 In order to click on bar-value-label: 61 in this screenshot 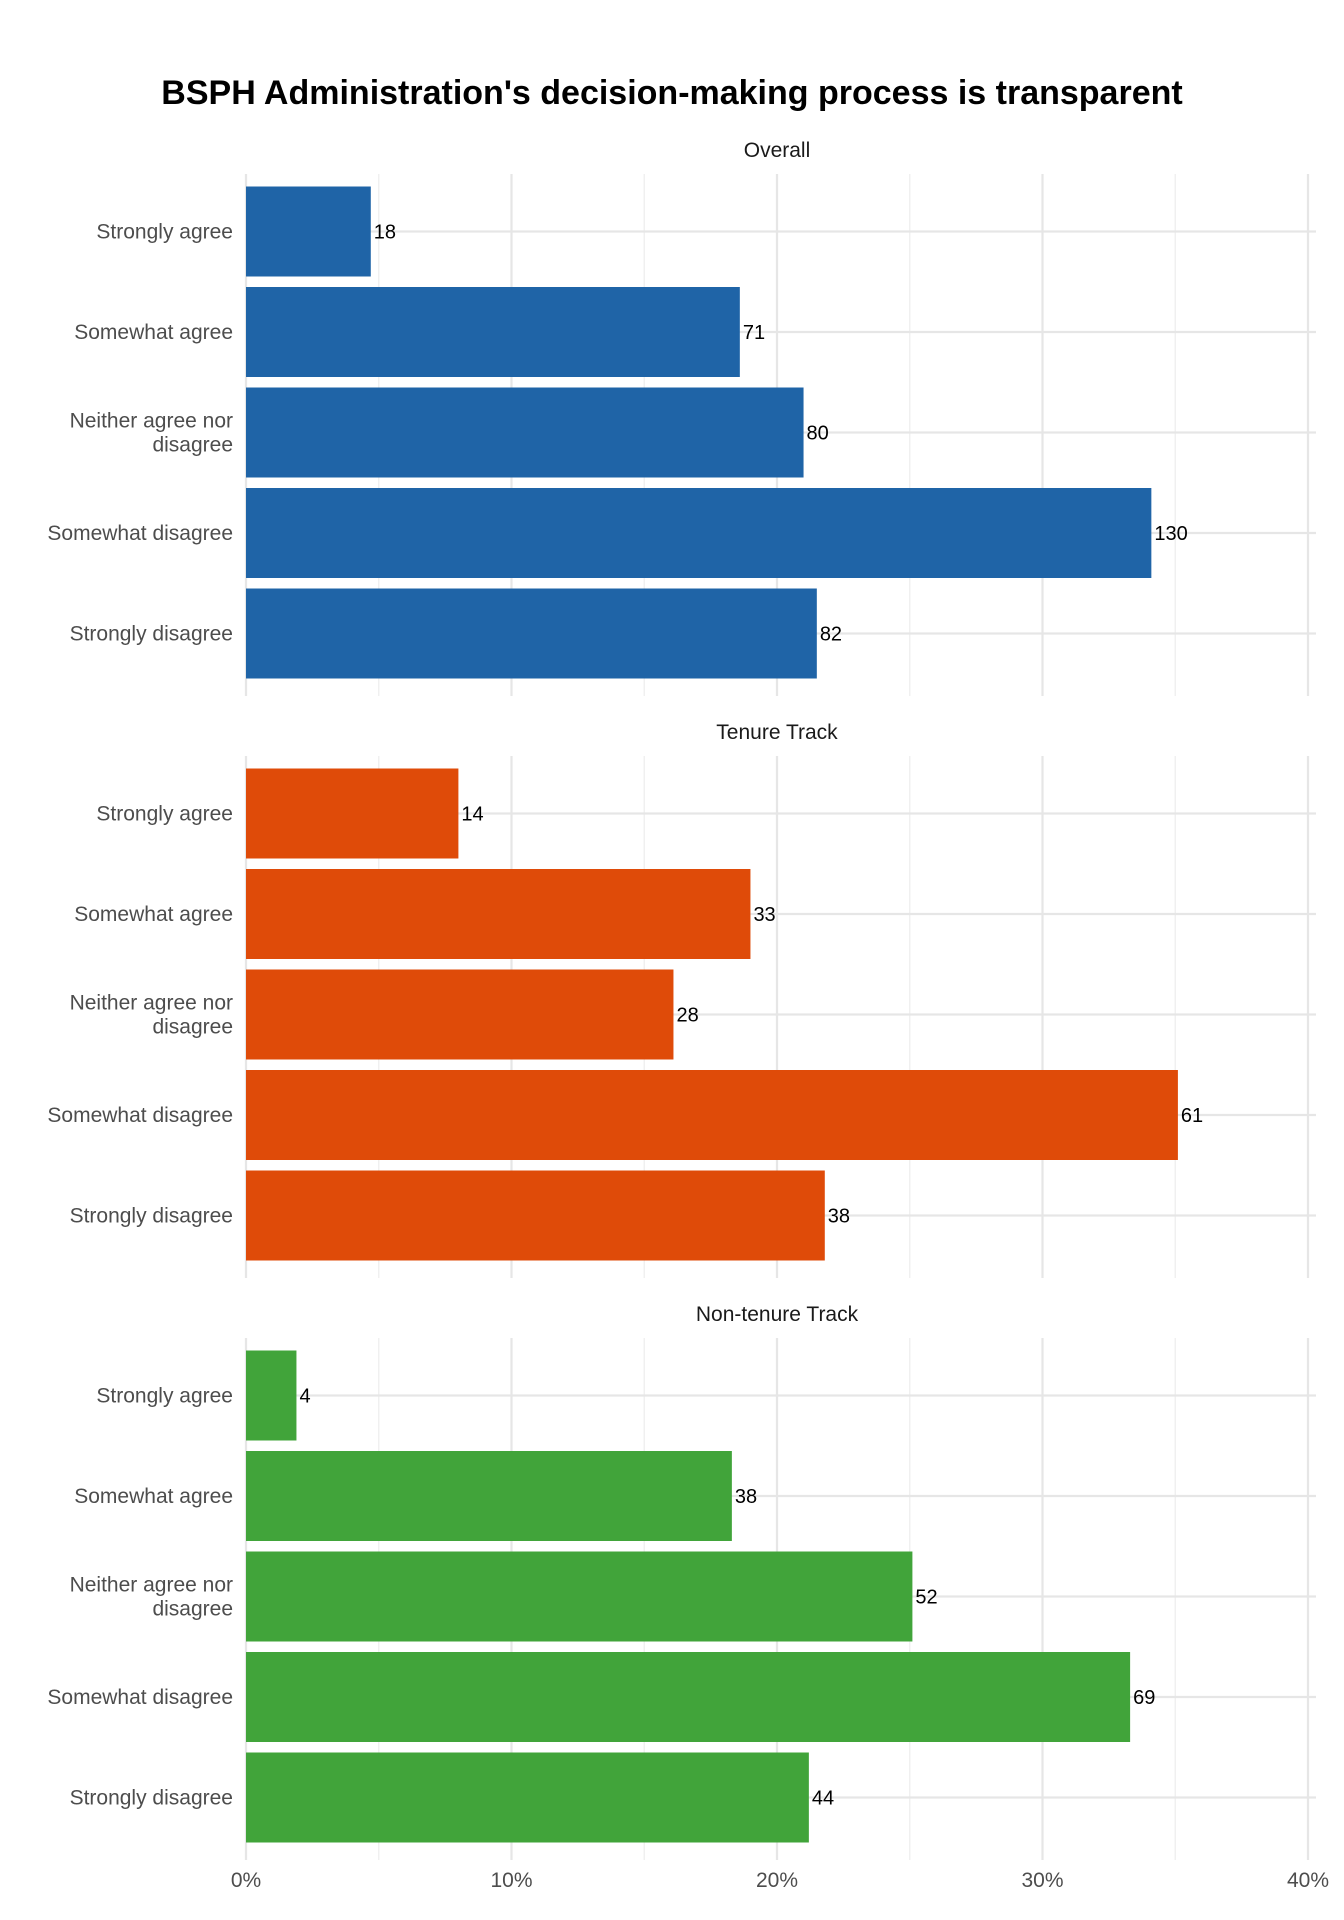, I will do `click(1192, 1116)`.